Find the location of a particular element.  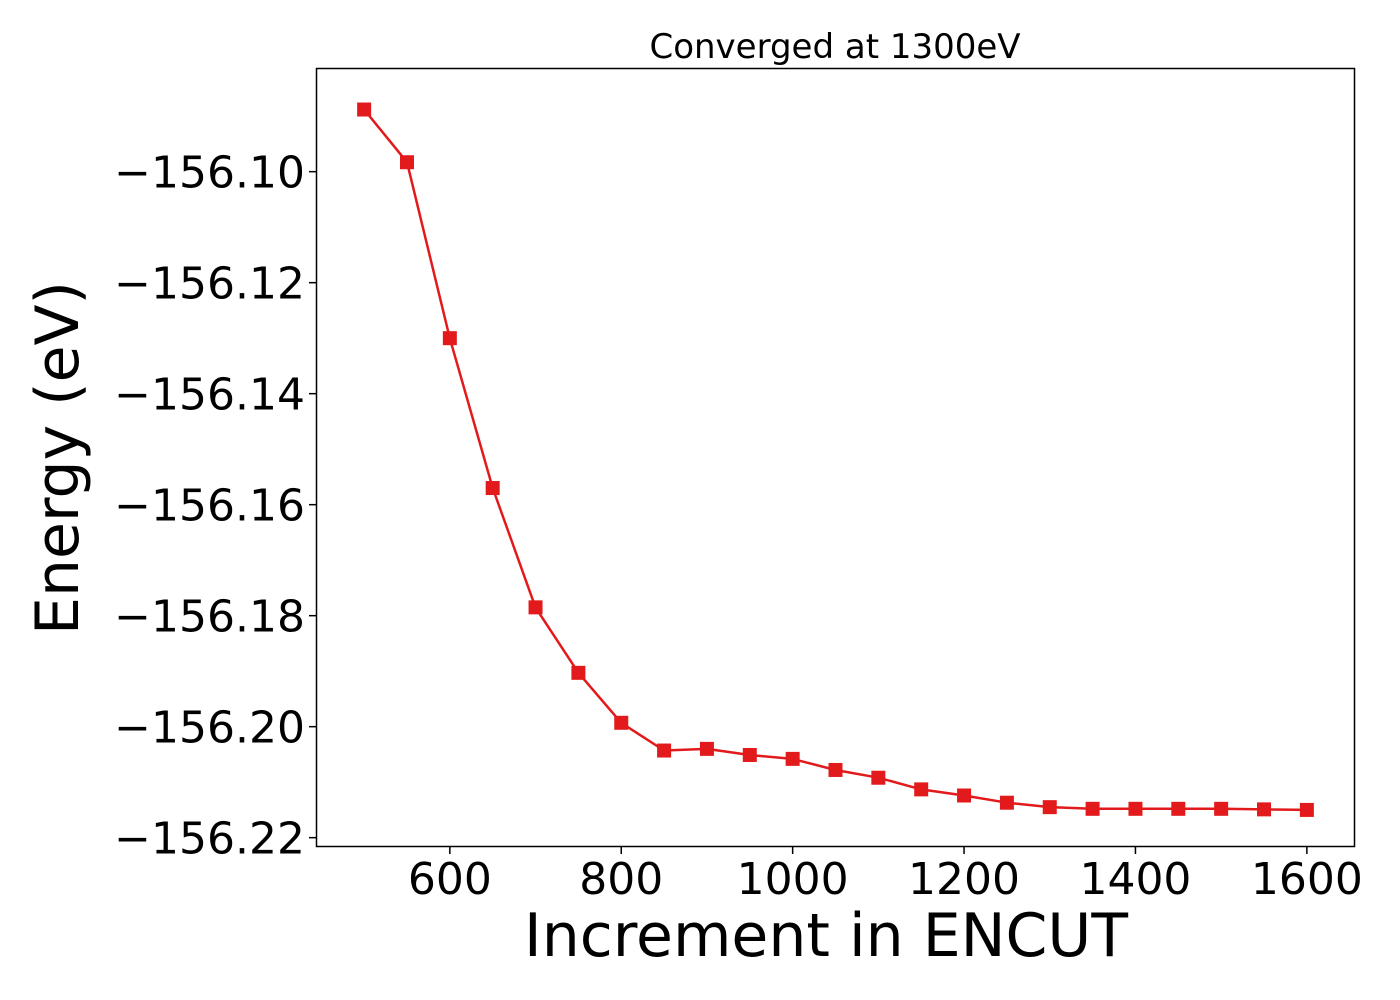

y-tick-label: −156.18 is located at coordinates (209, 617).